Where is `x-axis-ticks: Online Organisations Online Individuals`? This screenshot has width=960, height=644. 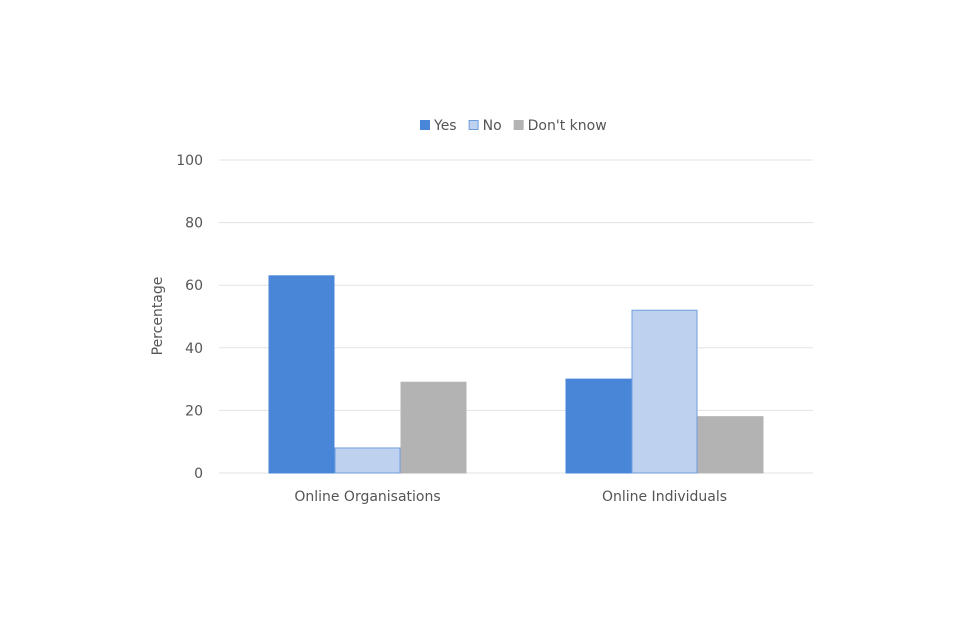 x-axis-ticks: Online Organisations Online Individuals is located at coordinates (510, 497).